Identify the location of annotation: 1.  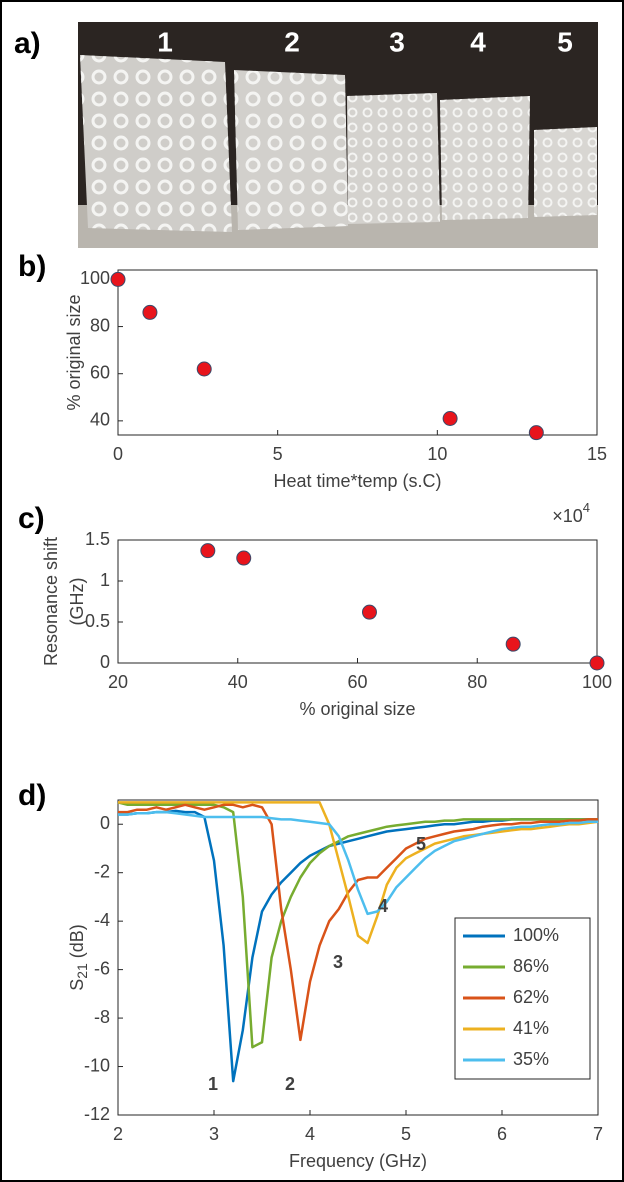
(213, 1084).